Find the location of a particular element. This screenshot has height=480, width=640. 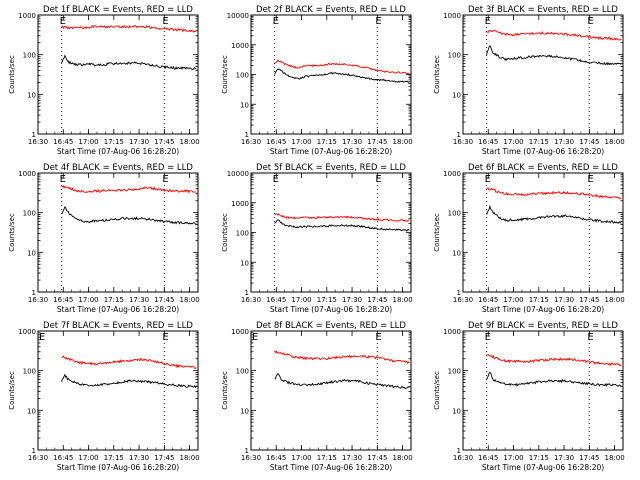

chart-title: Det 5f BLACK = Events, RED = LLD is located at coordinates (331, 168).